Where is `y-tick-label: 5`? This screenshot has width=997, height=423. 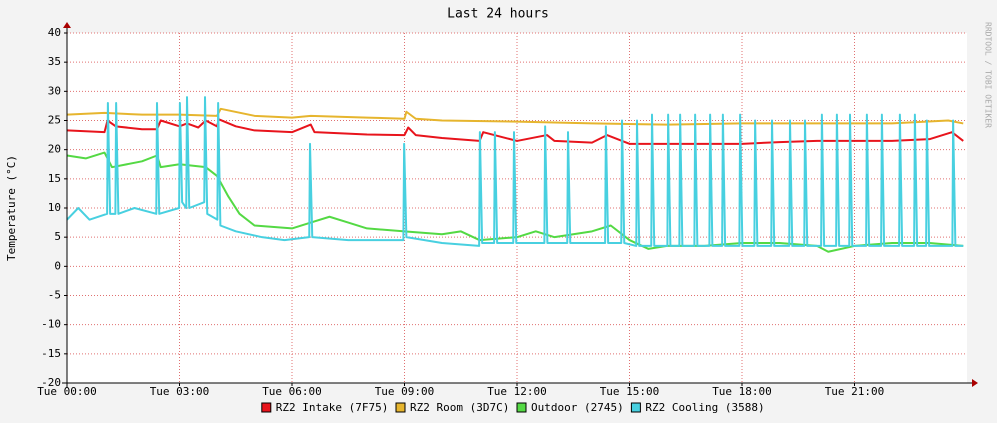 y-tick-label: 5 is located at coordinates (57, 236).